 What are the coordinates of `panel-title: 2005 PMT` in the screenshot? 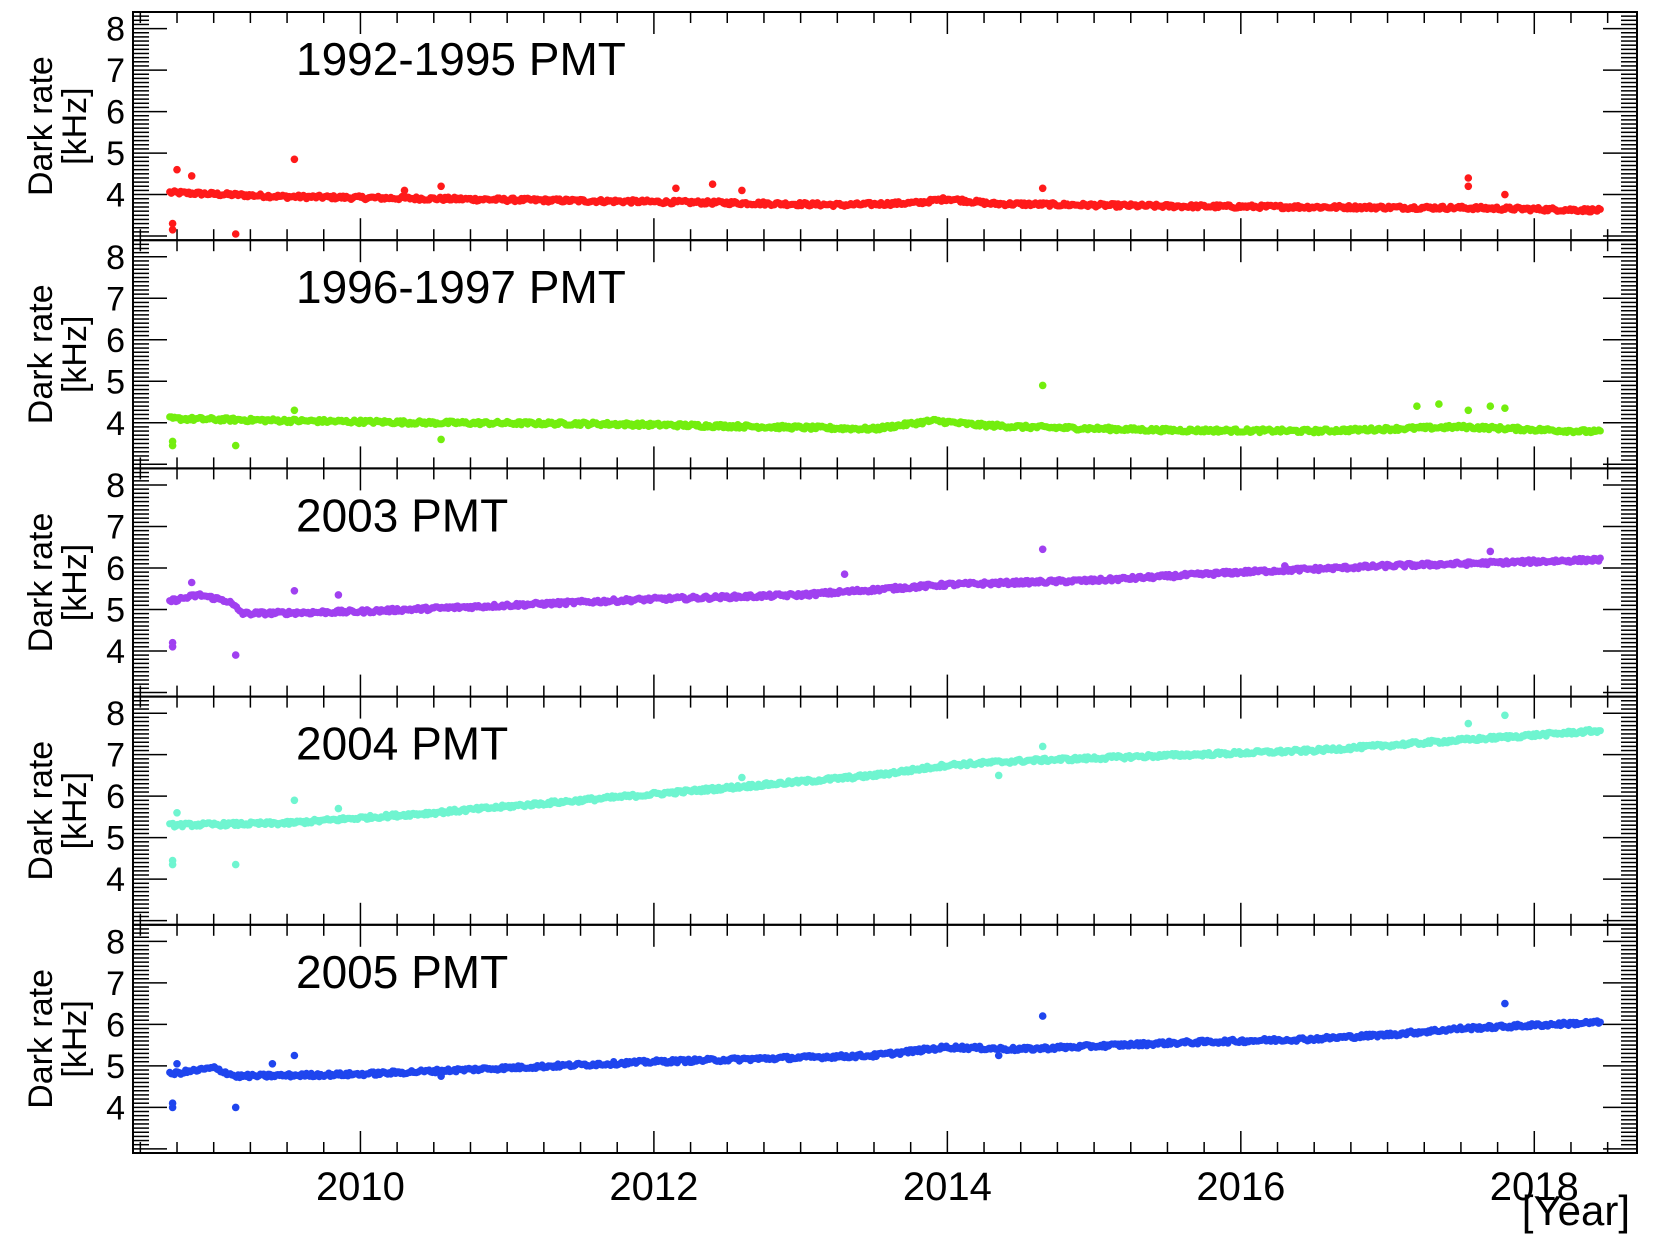 It's located at (402, 972).